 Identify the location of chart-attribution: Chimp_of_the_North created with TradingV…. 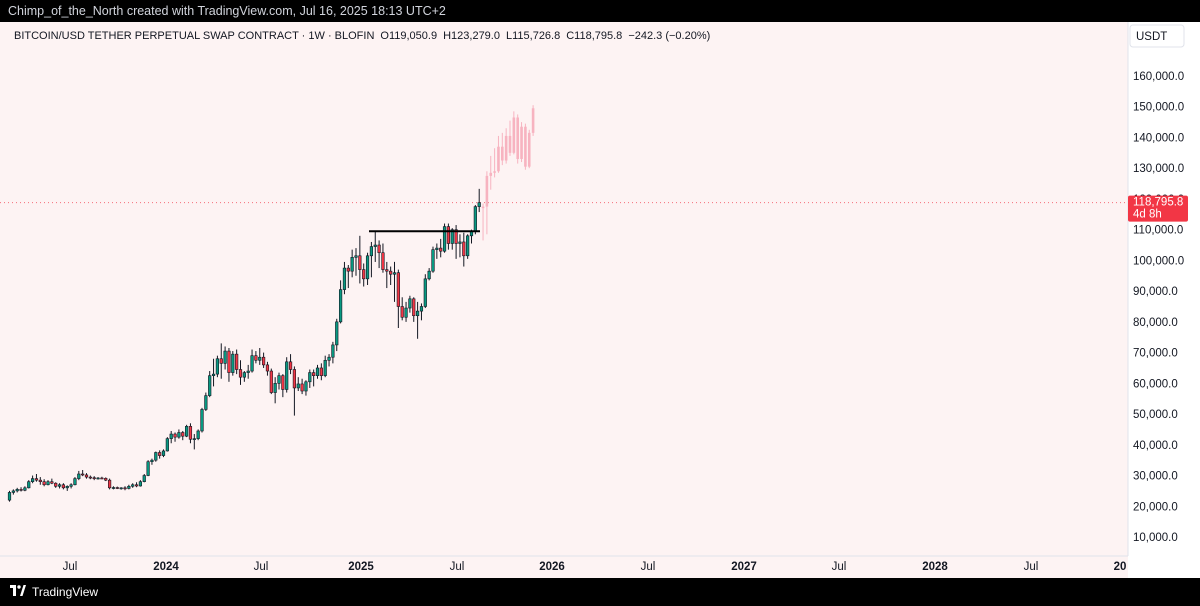
(227, 11).